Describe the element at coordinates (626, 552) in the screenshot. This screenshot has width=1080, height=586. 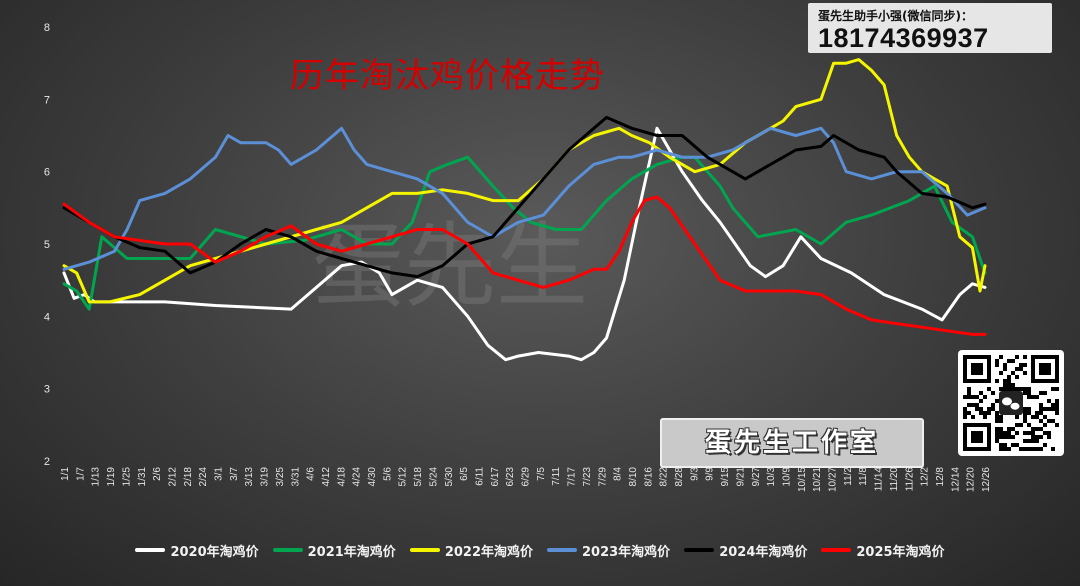
I see `legend-label: 2023年淘鸡价` at that location.